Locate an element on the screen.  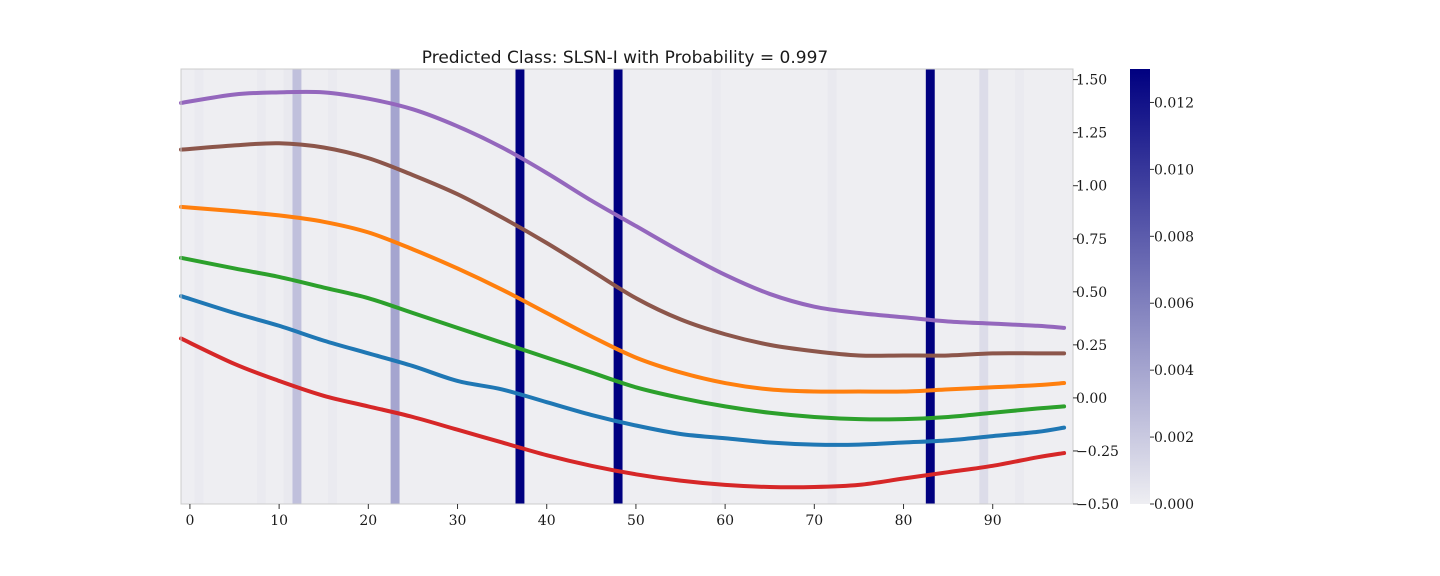
colorbar-tick-label: 0.008 is located at coordinates (1174, 237).